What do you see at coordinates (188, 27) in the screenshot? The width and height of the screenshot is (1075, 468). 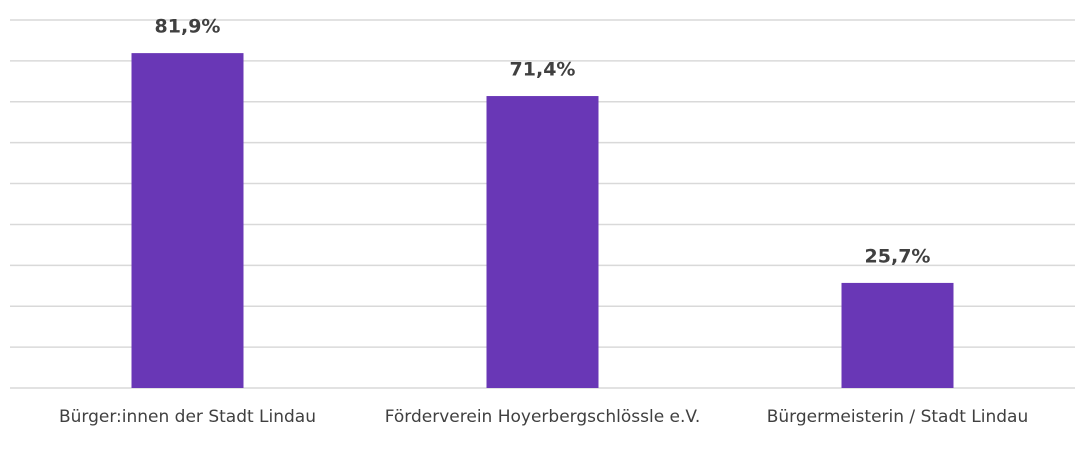 I see `value-label: 81,9%` at bounding box center [188, 27].